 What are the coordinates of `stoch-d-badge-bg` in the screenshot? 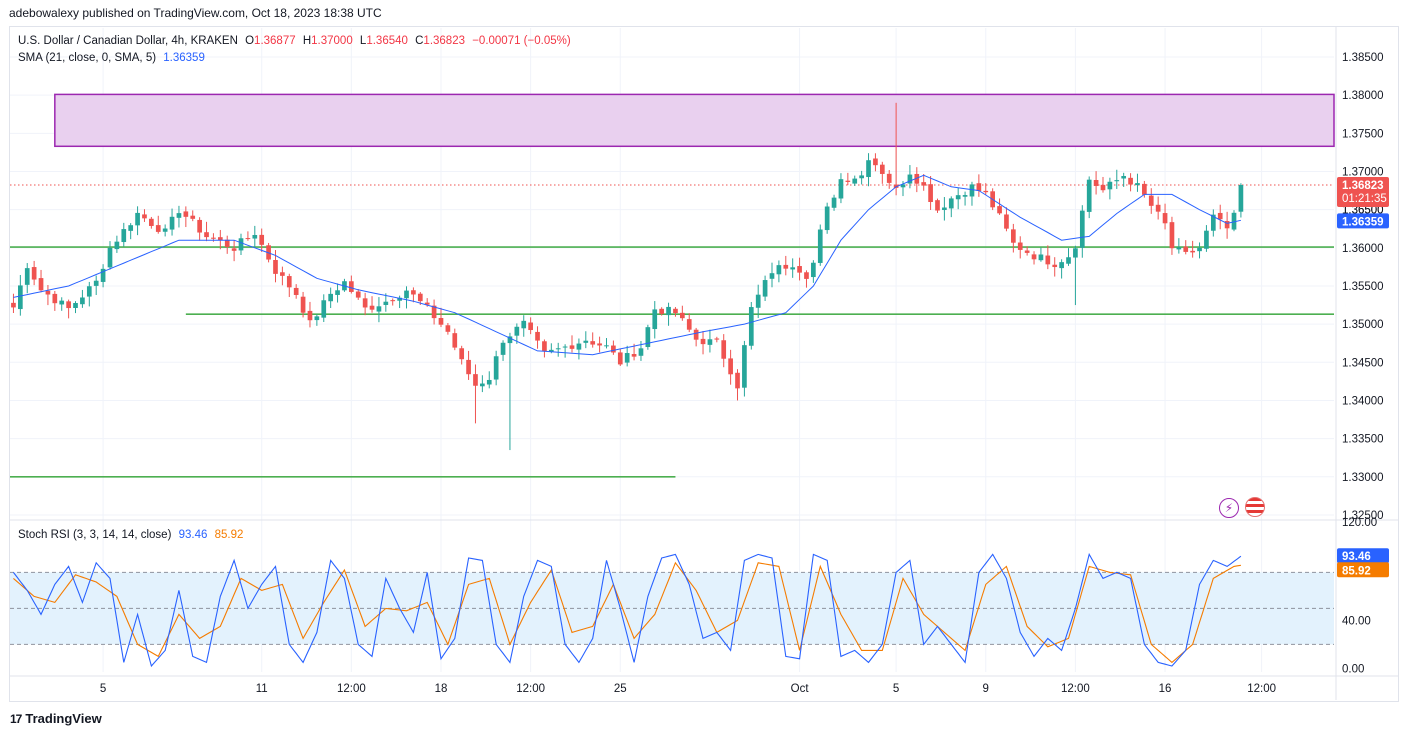 It's located at (1363, 570).